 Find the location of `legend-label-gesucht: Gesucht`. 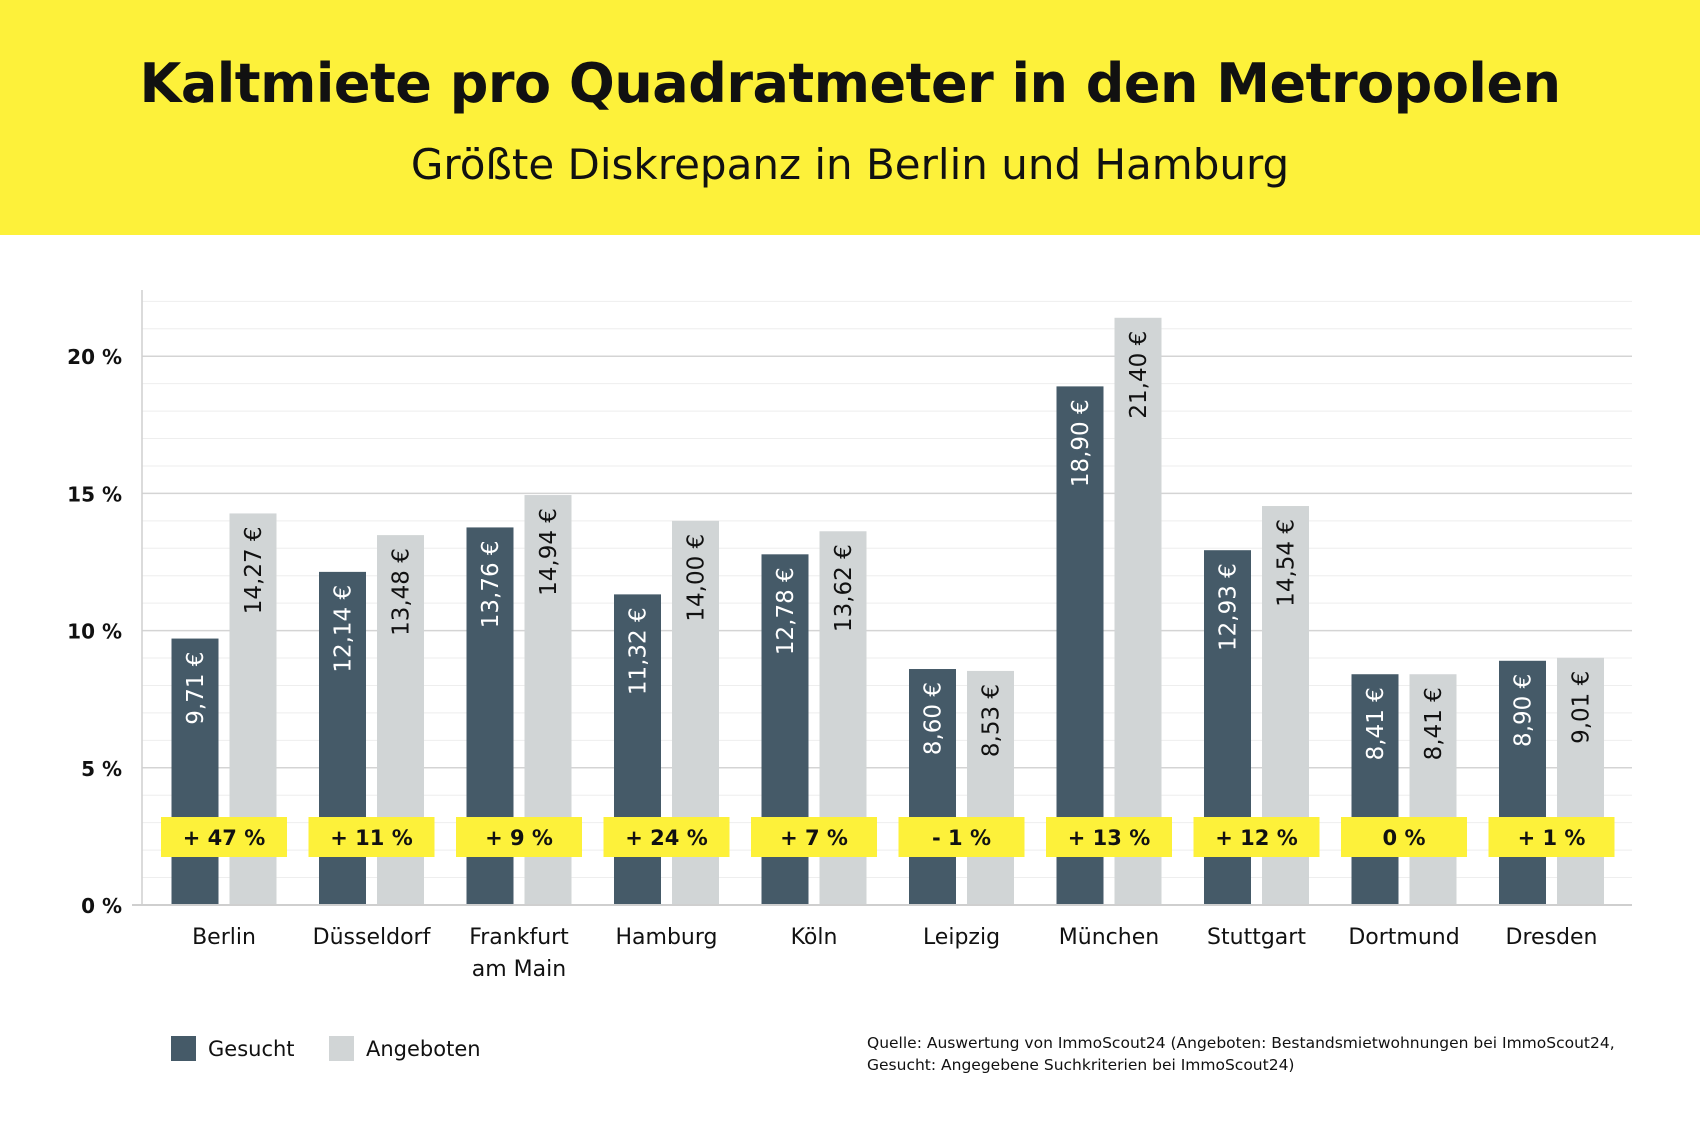

legend-label-gesucht: Gesucht is located at coordinates (251, 1048).